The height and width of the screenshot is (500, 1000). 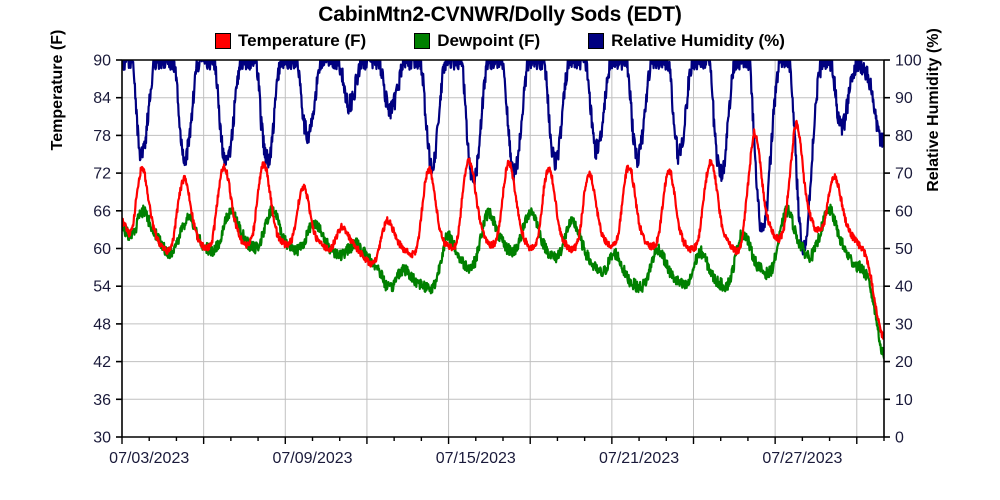 What do you see at coordinates (223, 41) in the screenshot?
I see `legend-swatch-temperature` at bounding box center [223, 41].